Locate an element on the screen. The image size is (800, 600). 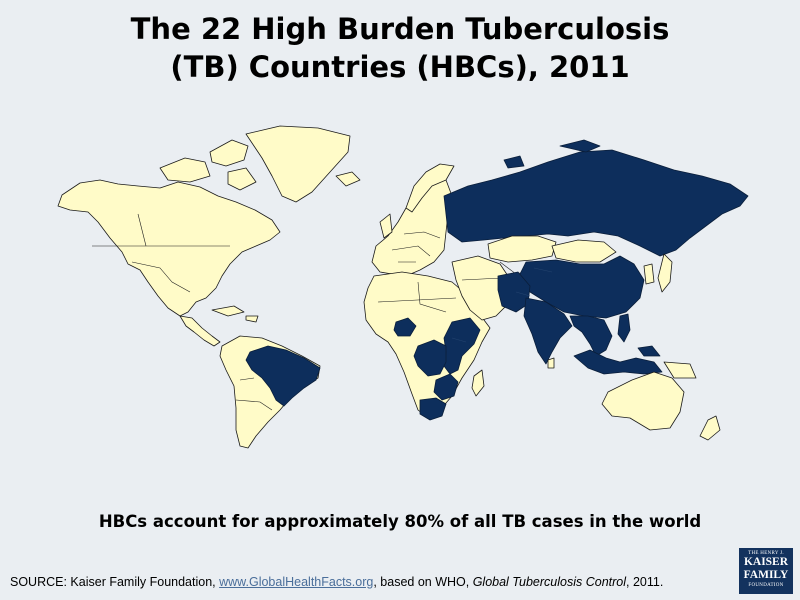
scandinavia is located at coordinates (430, 188).